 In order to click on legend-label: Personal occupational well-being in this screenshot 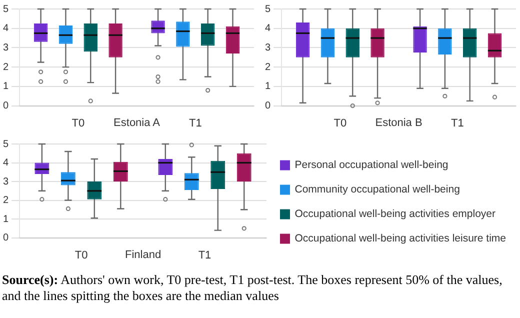, I will do `click(371, 165)`.